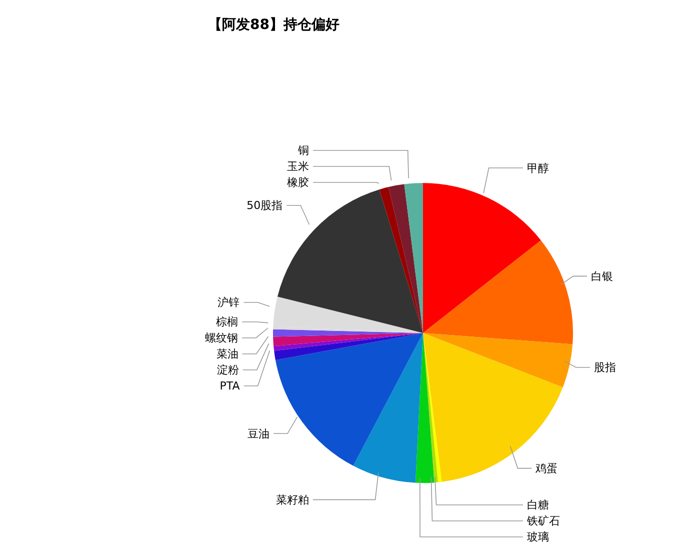 This screenshot has height=549, width=674. What do you see at coordinates (227, 354) in the screenshot?
I see `slice-label: 菜油` at bounding box center [227, 354].